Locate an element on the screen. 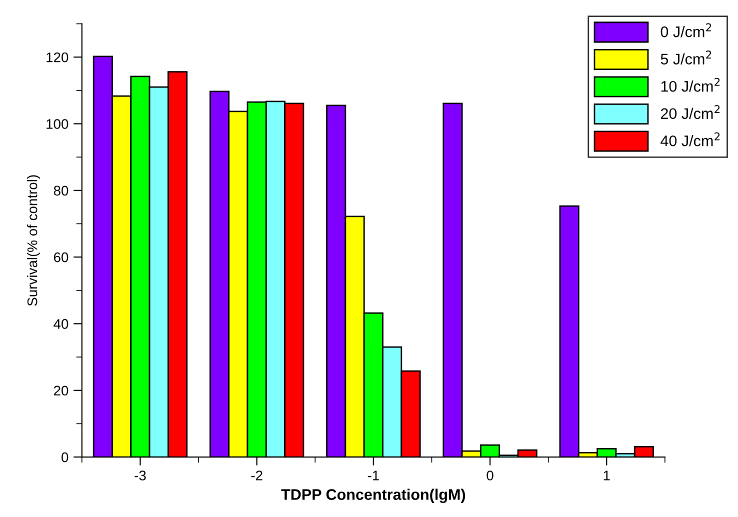 This screenshot has height=517, width=738. x-tick-label: -2 is located at coordinates (256, 475).